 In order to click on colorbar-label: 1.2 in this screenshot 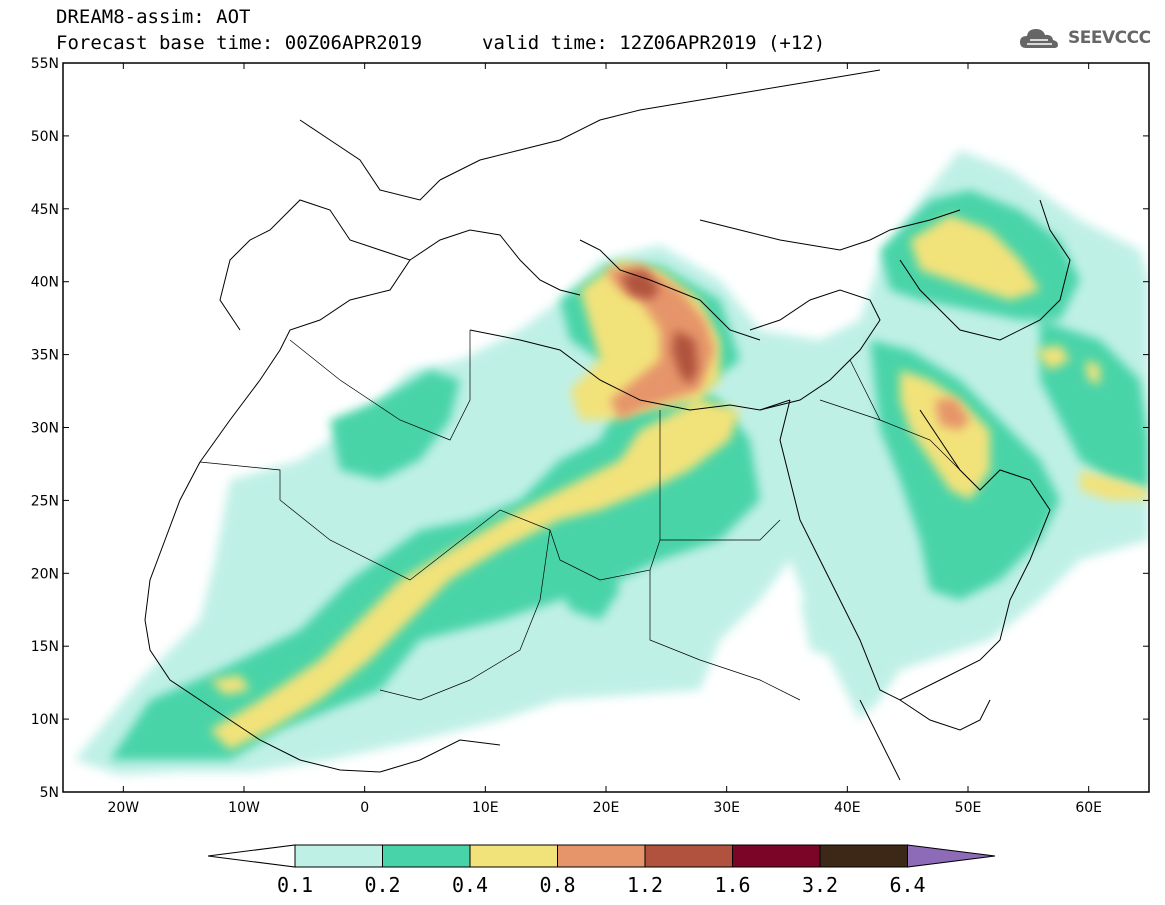, I will do `click(645, 885)`.